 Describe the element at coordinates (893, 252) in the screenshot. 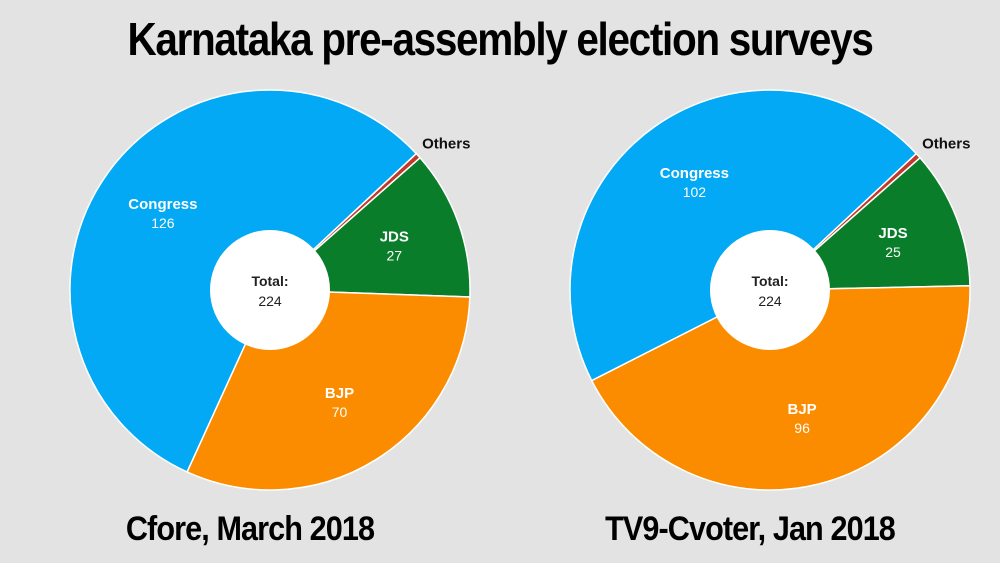

I see `slice-value-jds: 25` at that location.